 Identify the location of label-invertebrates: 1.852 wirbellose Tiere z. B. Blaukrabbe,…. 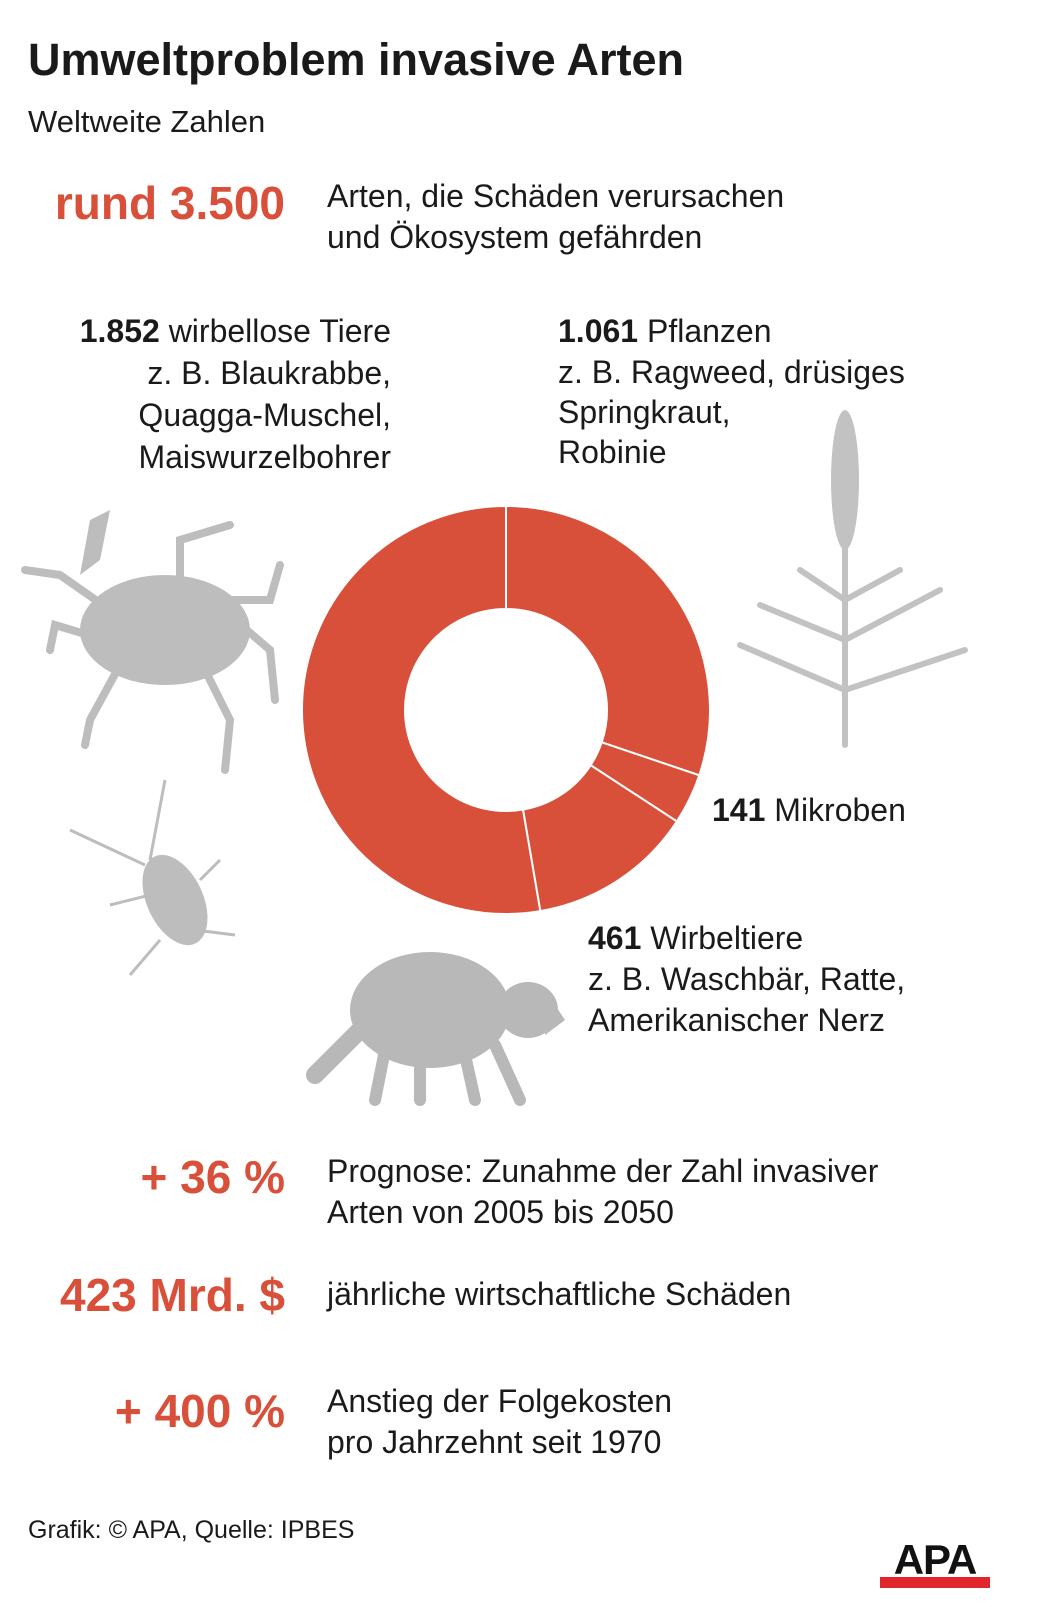
(235, 394).